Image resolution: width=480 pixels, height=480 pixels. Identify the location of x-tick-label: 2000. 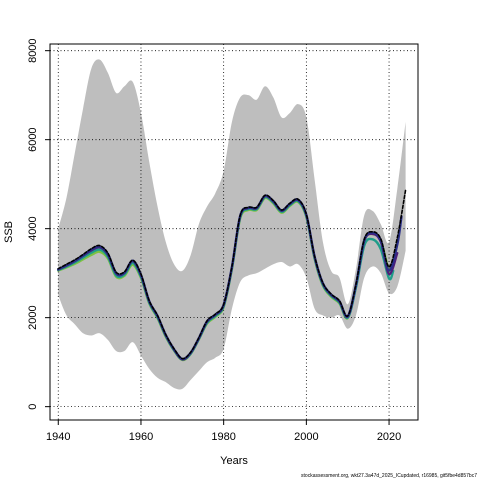
(306, 437).